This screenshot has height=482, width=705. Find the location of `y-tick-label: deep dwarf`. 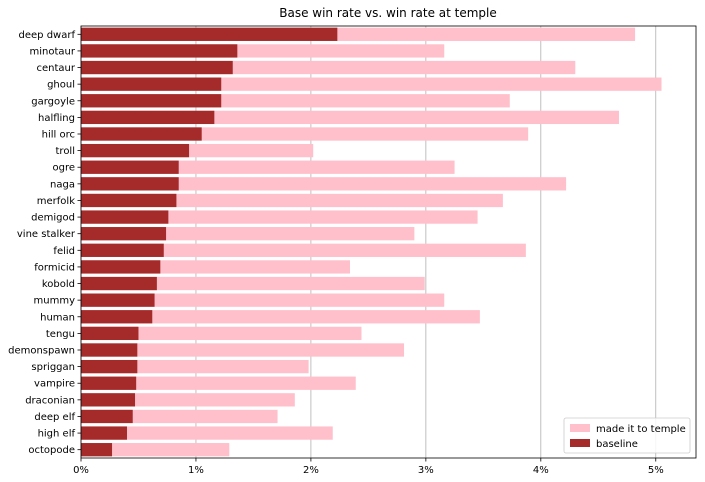

y-tick-label: deep dwarf is located at coordinates (47, 35).